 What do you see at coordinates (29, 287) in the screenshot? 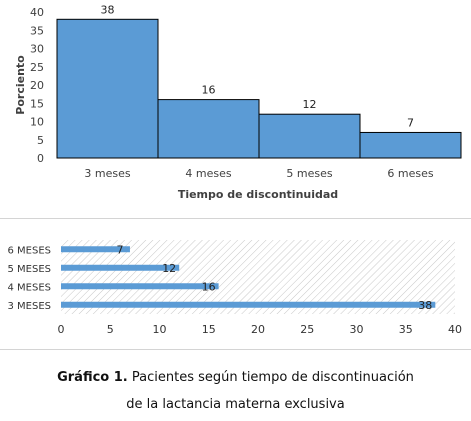
I see `y-tick-label: 4 MESES` at bounding box center [29, 287].